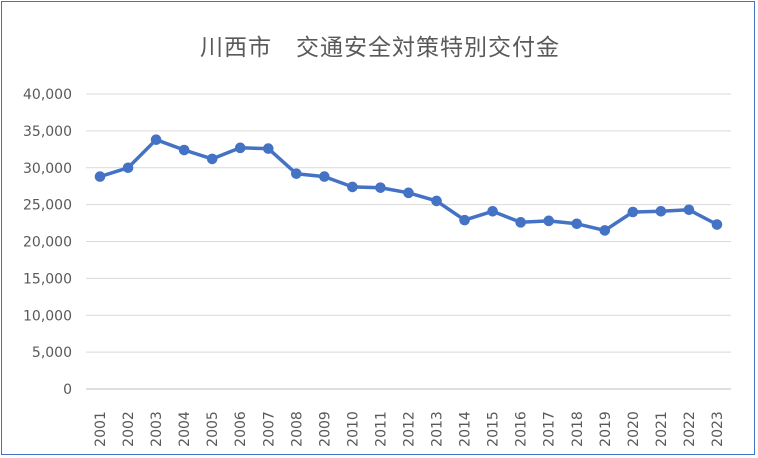  What do you see at coordinates (52, 353) in the screenshot?
I see `y-tick-label: 5,000` at bounding box center [52, 353].